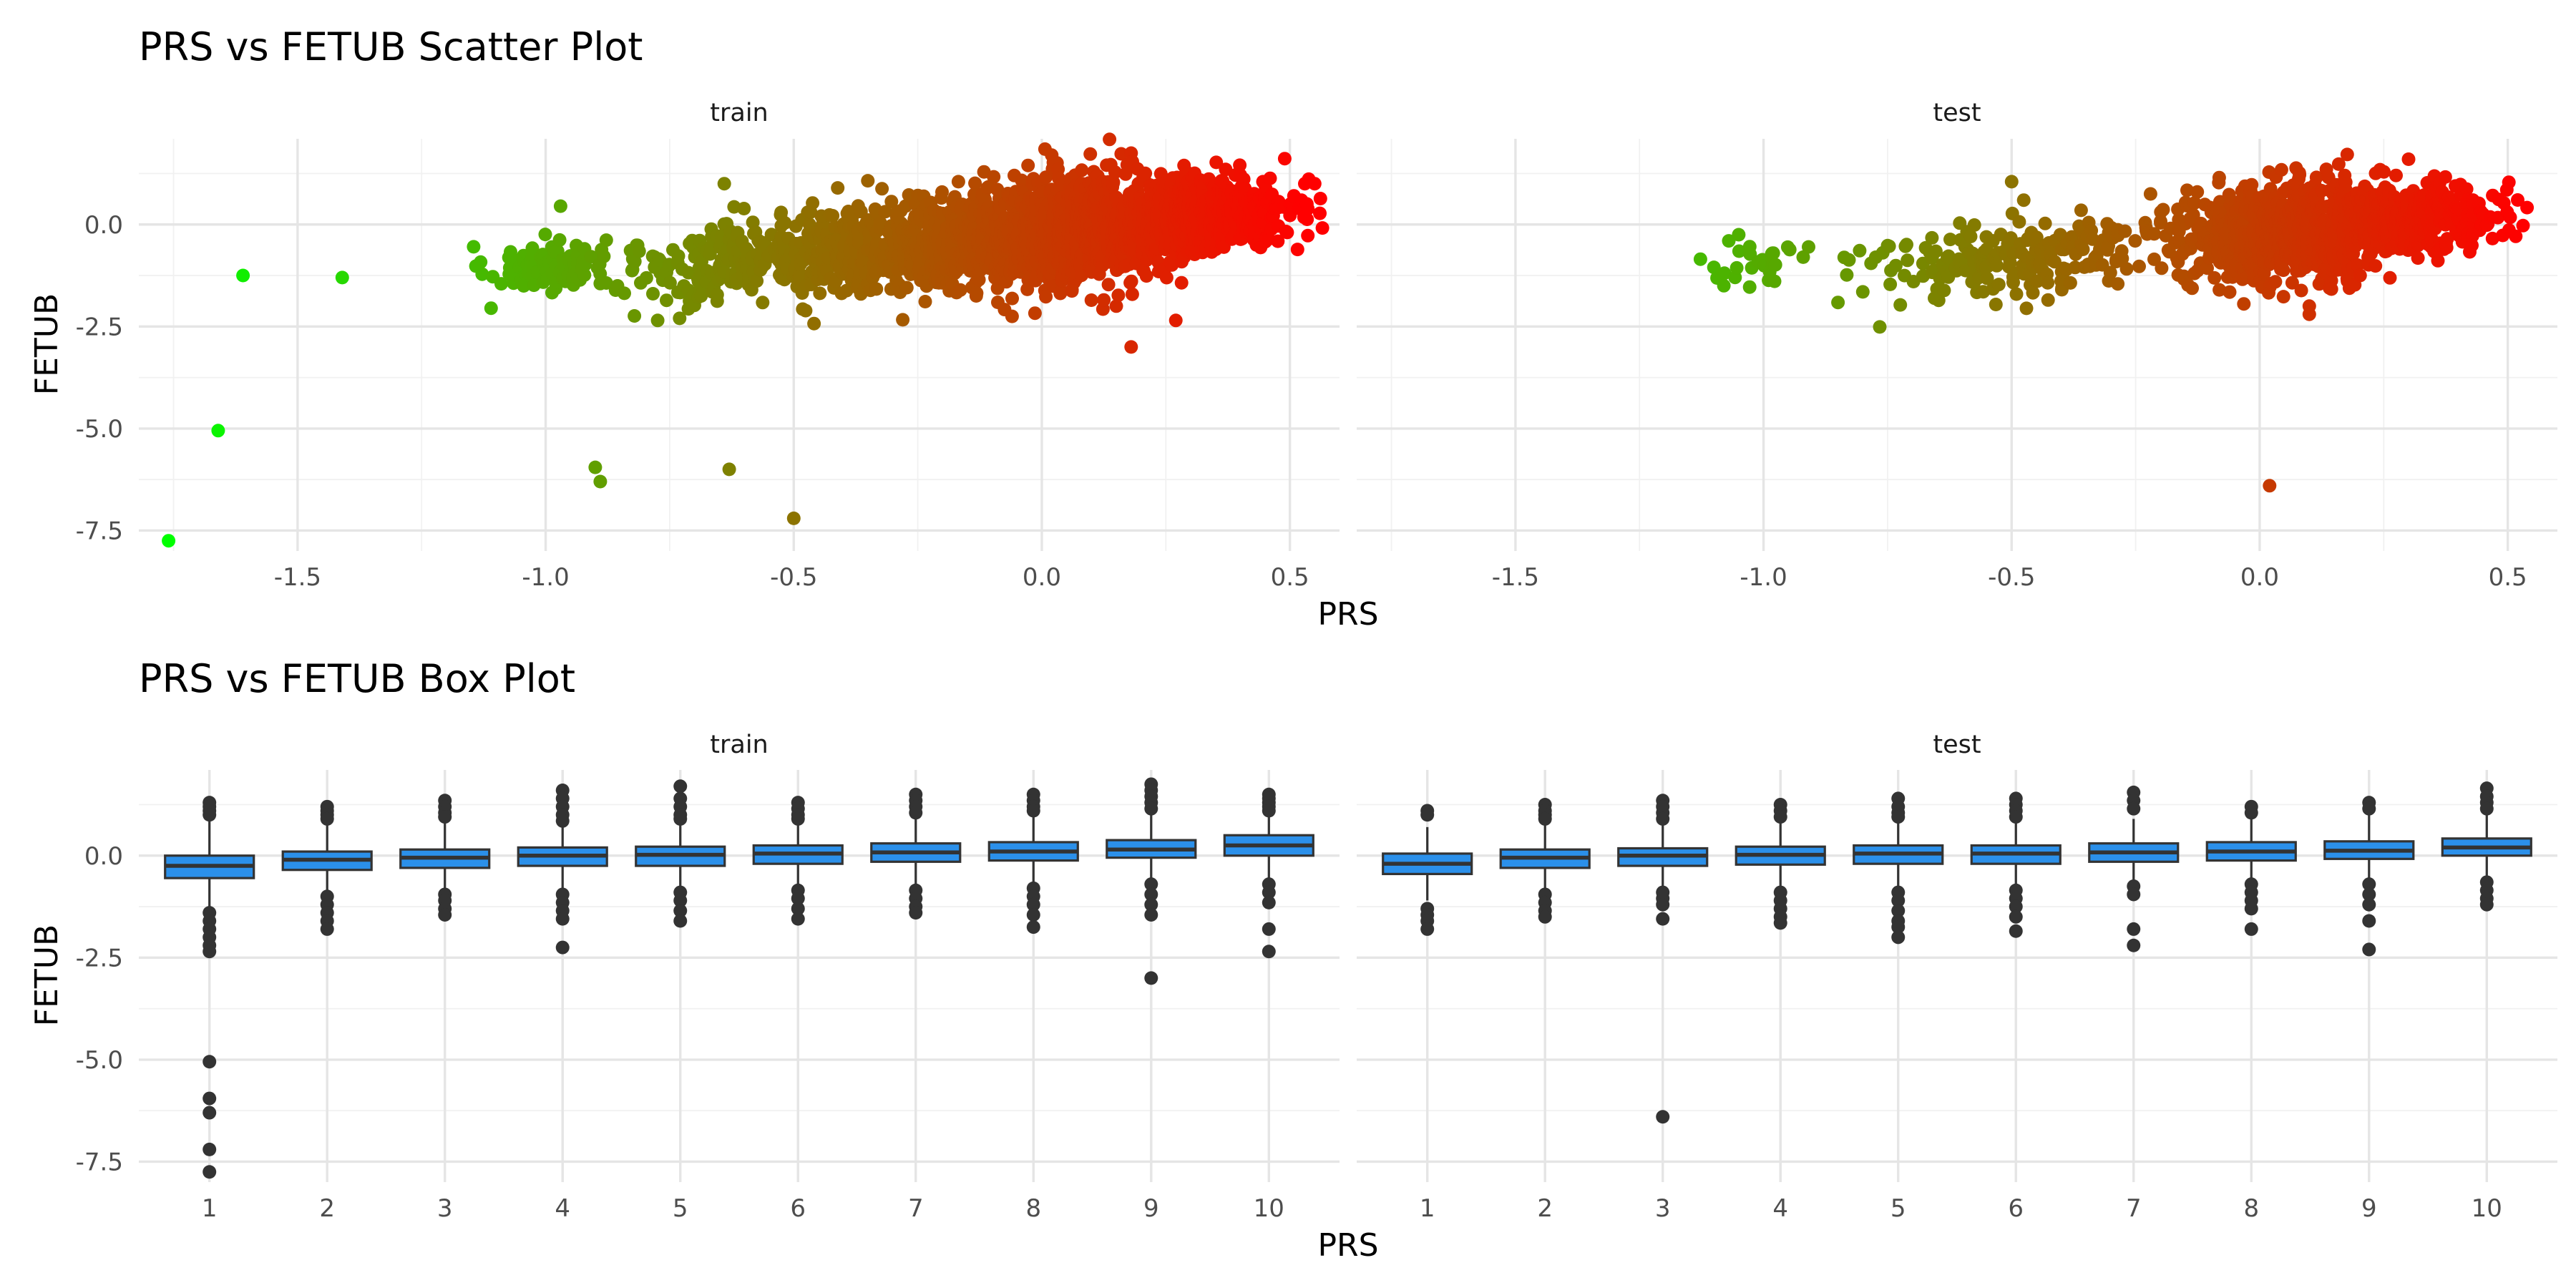 Image resolution: width=2576 pixels, height=1288 pixels. Describe the element at coordinates (47, 975) in the screenshot. I see `box-y-label: FETUB` at that location.